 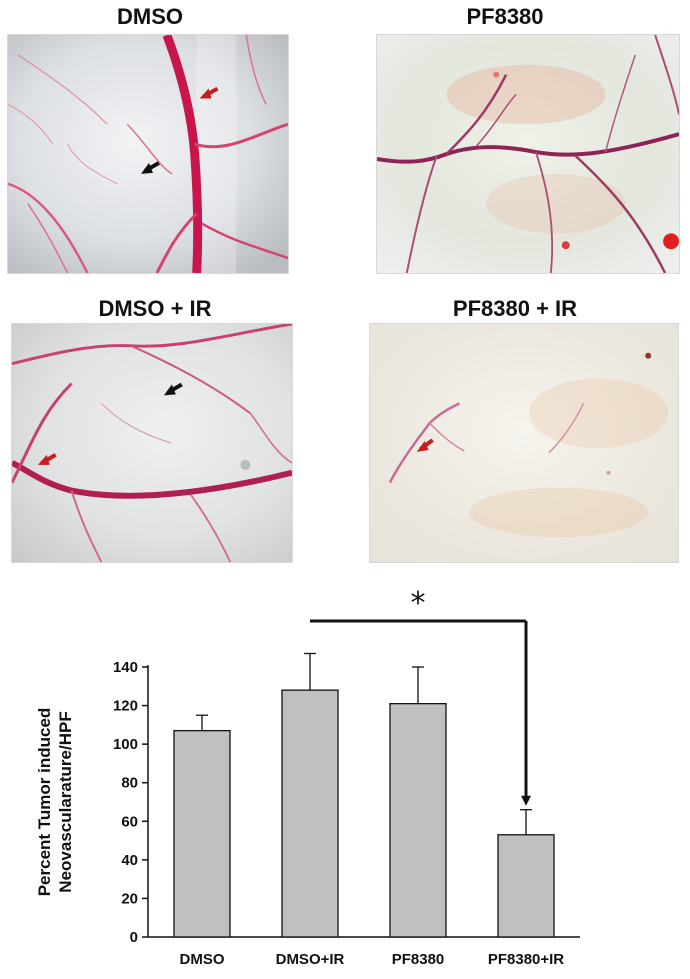 What do you see at coordinates (152, 443) in the screenshot?
I see `photo-dmso-ir` at bounding box center [152, 443].